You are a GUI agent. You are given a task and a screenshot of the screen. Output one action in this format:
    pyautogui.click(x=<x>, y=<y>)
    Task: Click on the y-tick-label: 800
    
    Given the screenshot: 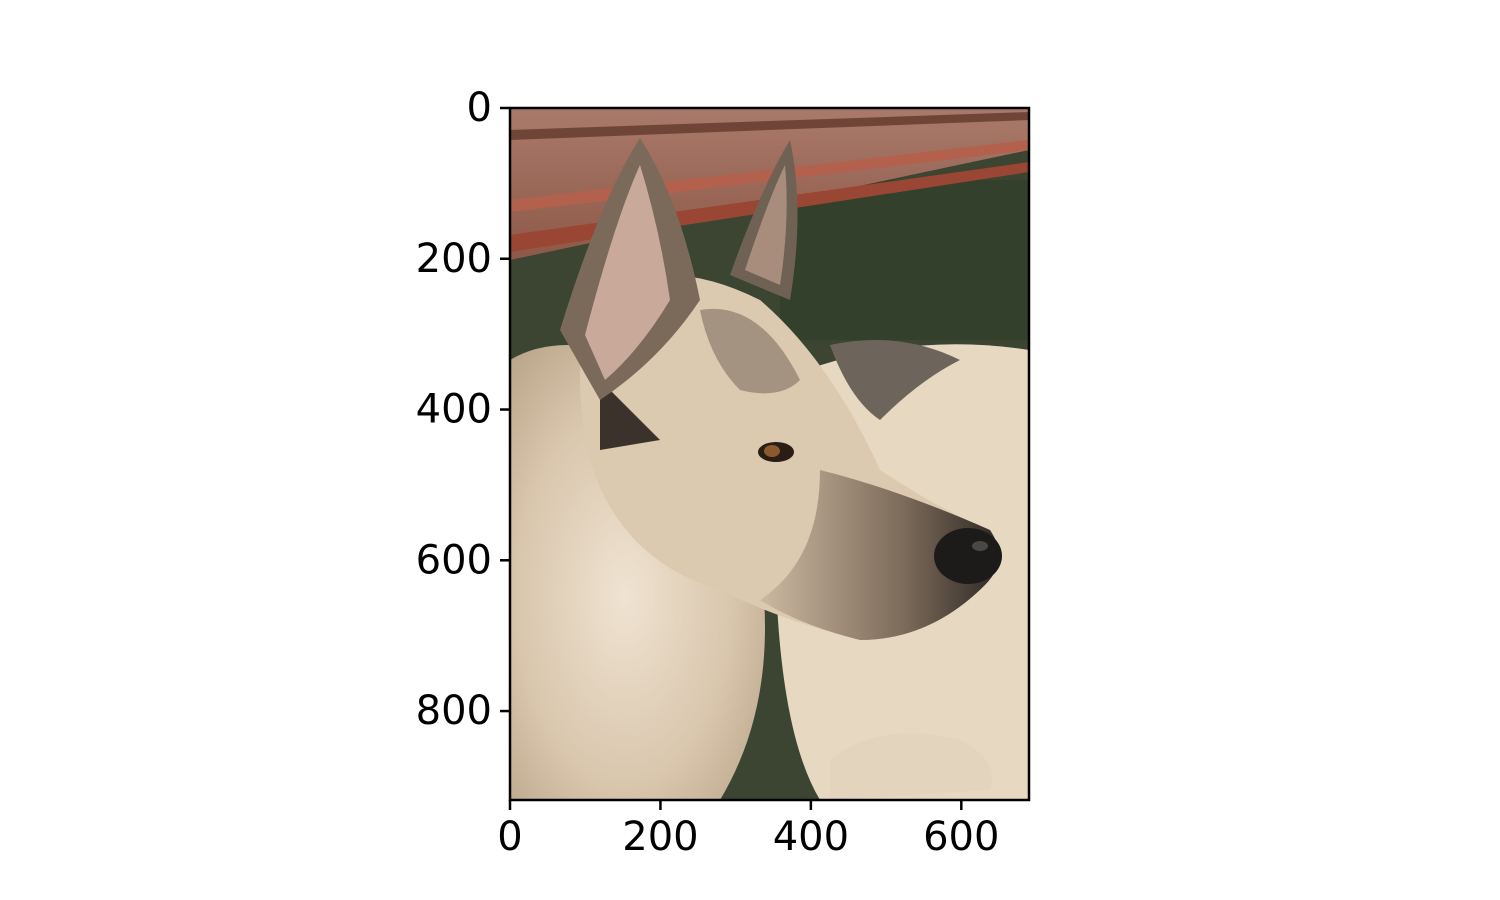 What is the action you would take?
    pyautogui.click(x=454, y=711)
    